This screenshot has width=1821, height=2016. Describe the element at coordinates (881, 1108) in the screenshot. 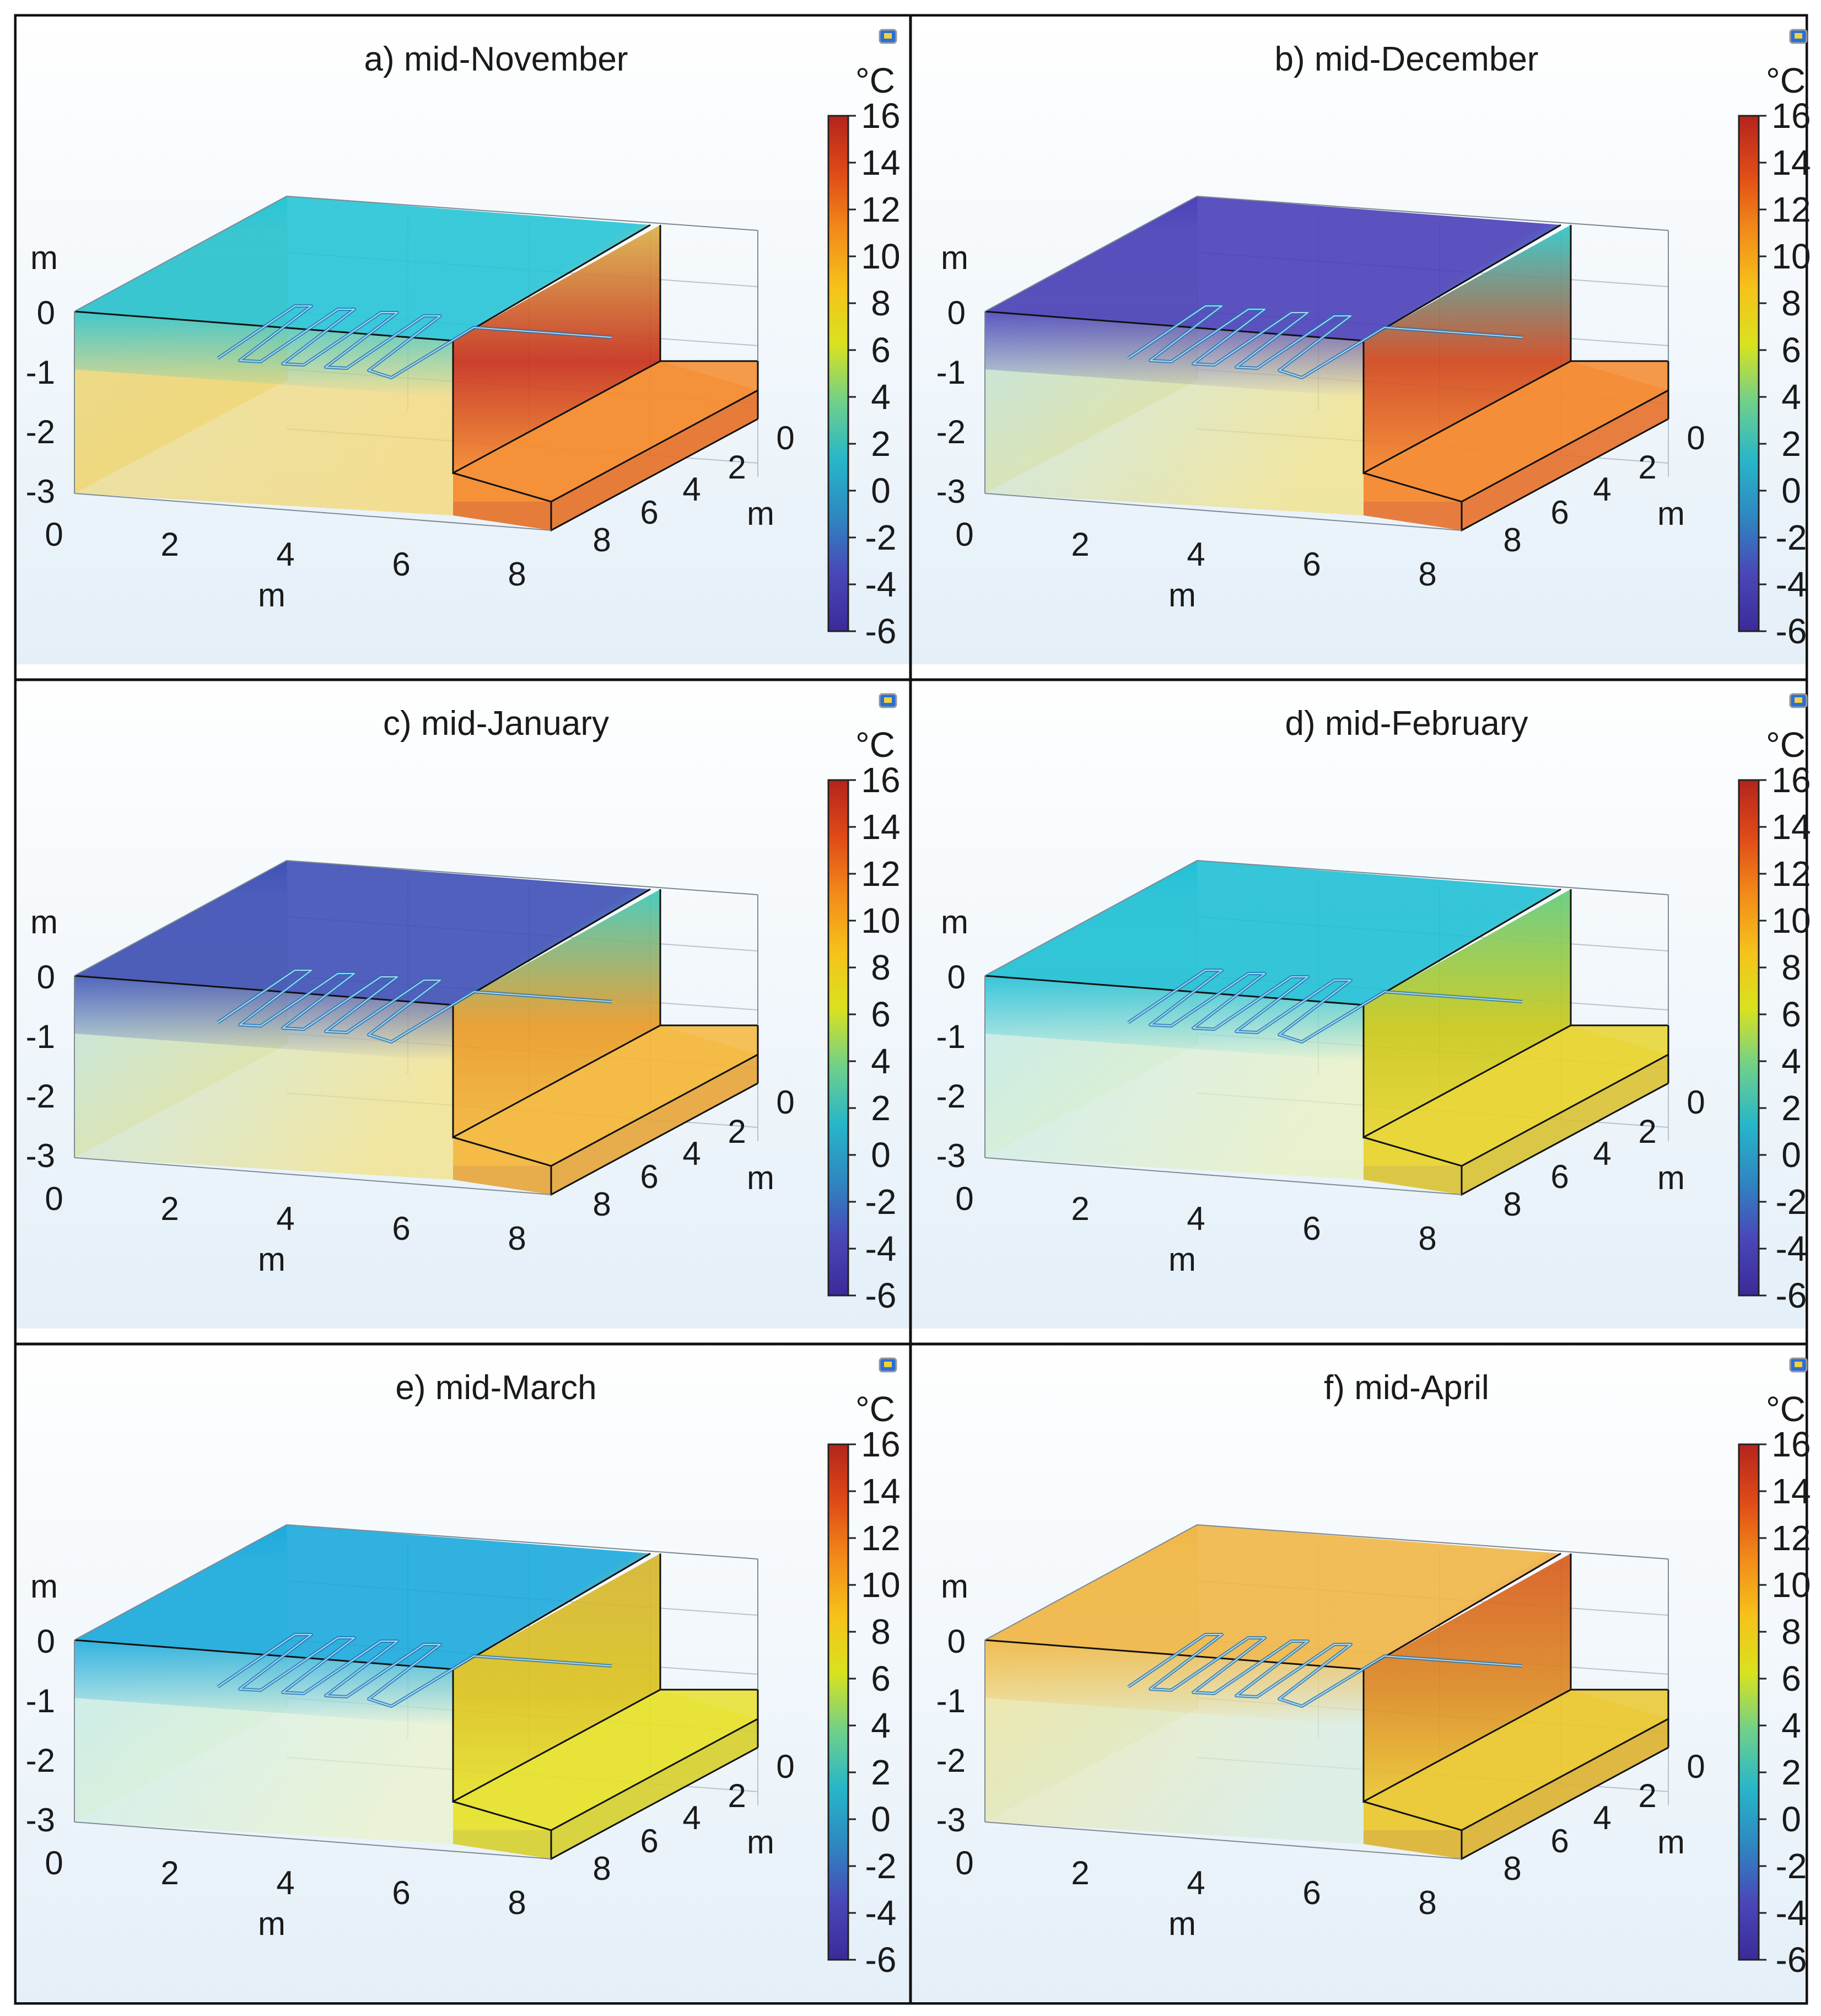

I see `colorbar-tick: 2` at that location.